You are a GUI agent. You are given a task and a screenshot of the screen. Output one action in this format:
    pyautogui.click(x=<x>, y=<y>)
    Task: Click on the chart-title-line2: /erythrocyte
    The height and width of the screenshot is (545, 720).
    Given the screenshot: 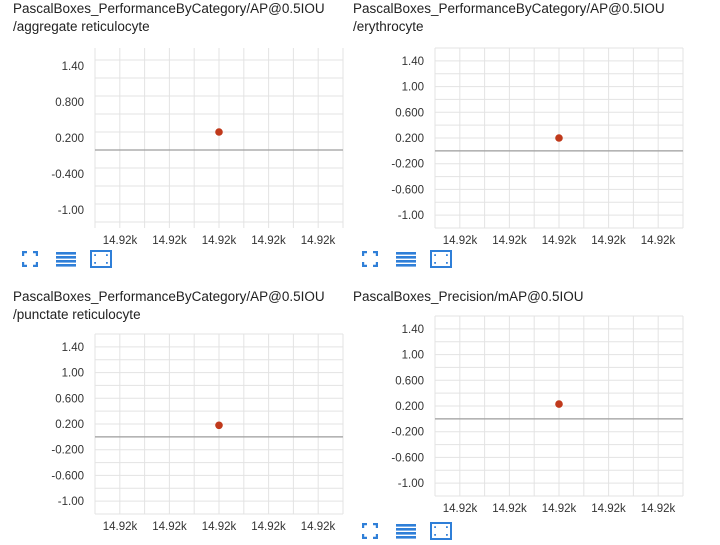 What is the action you would take?
    pyautogui.click(x=388, y=26)
    